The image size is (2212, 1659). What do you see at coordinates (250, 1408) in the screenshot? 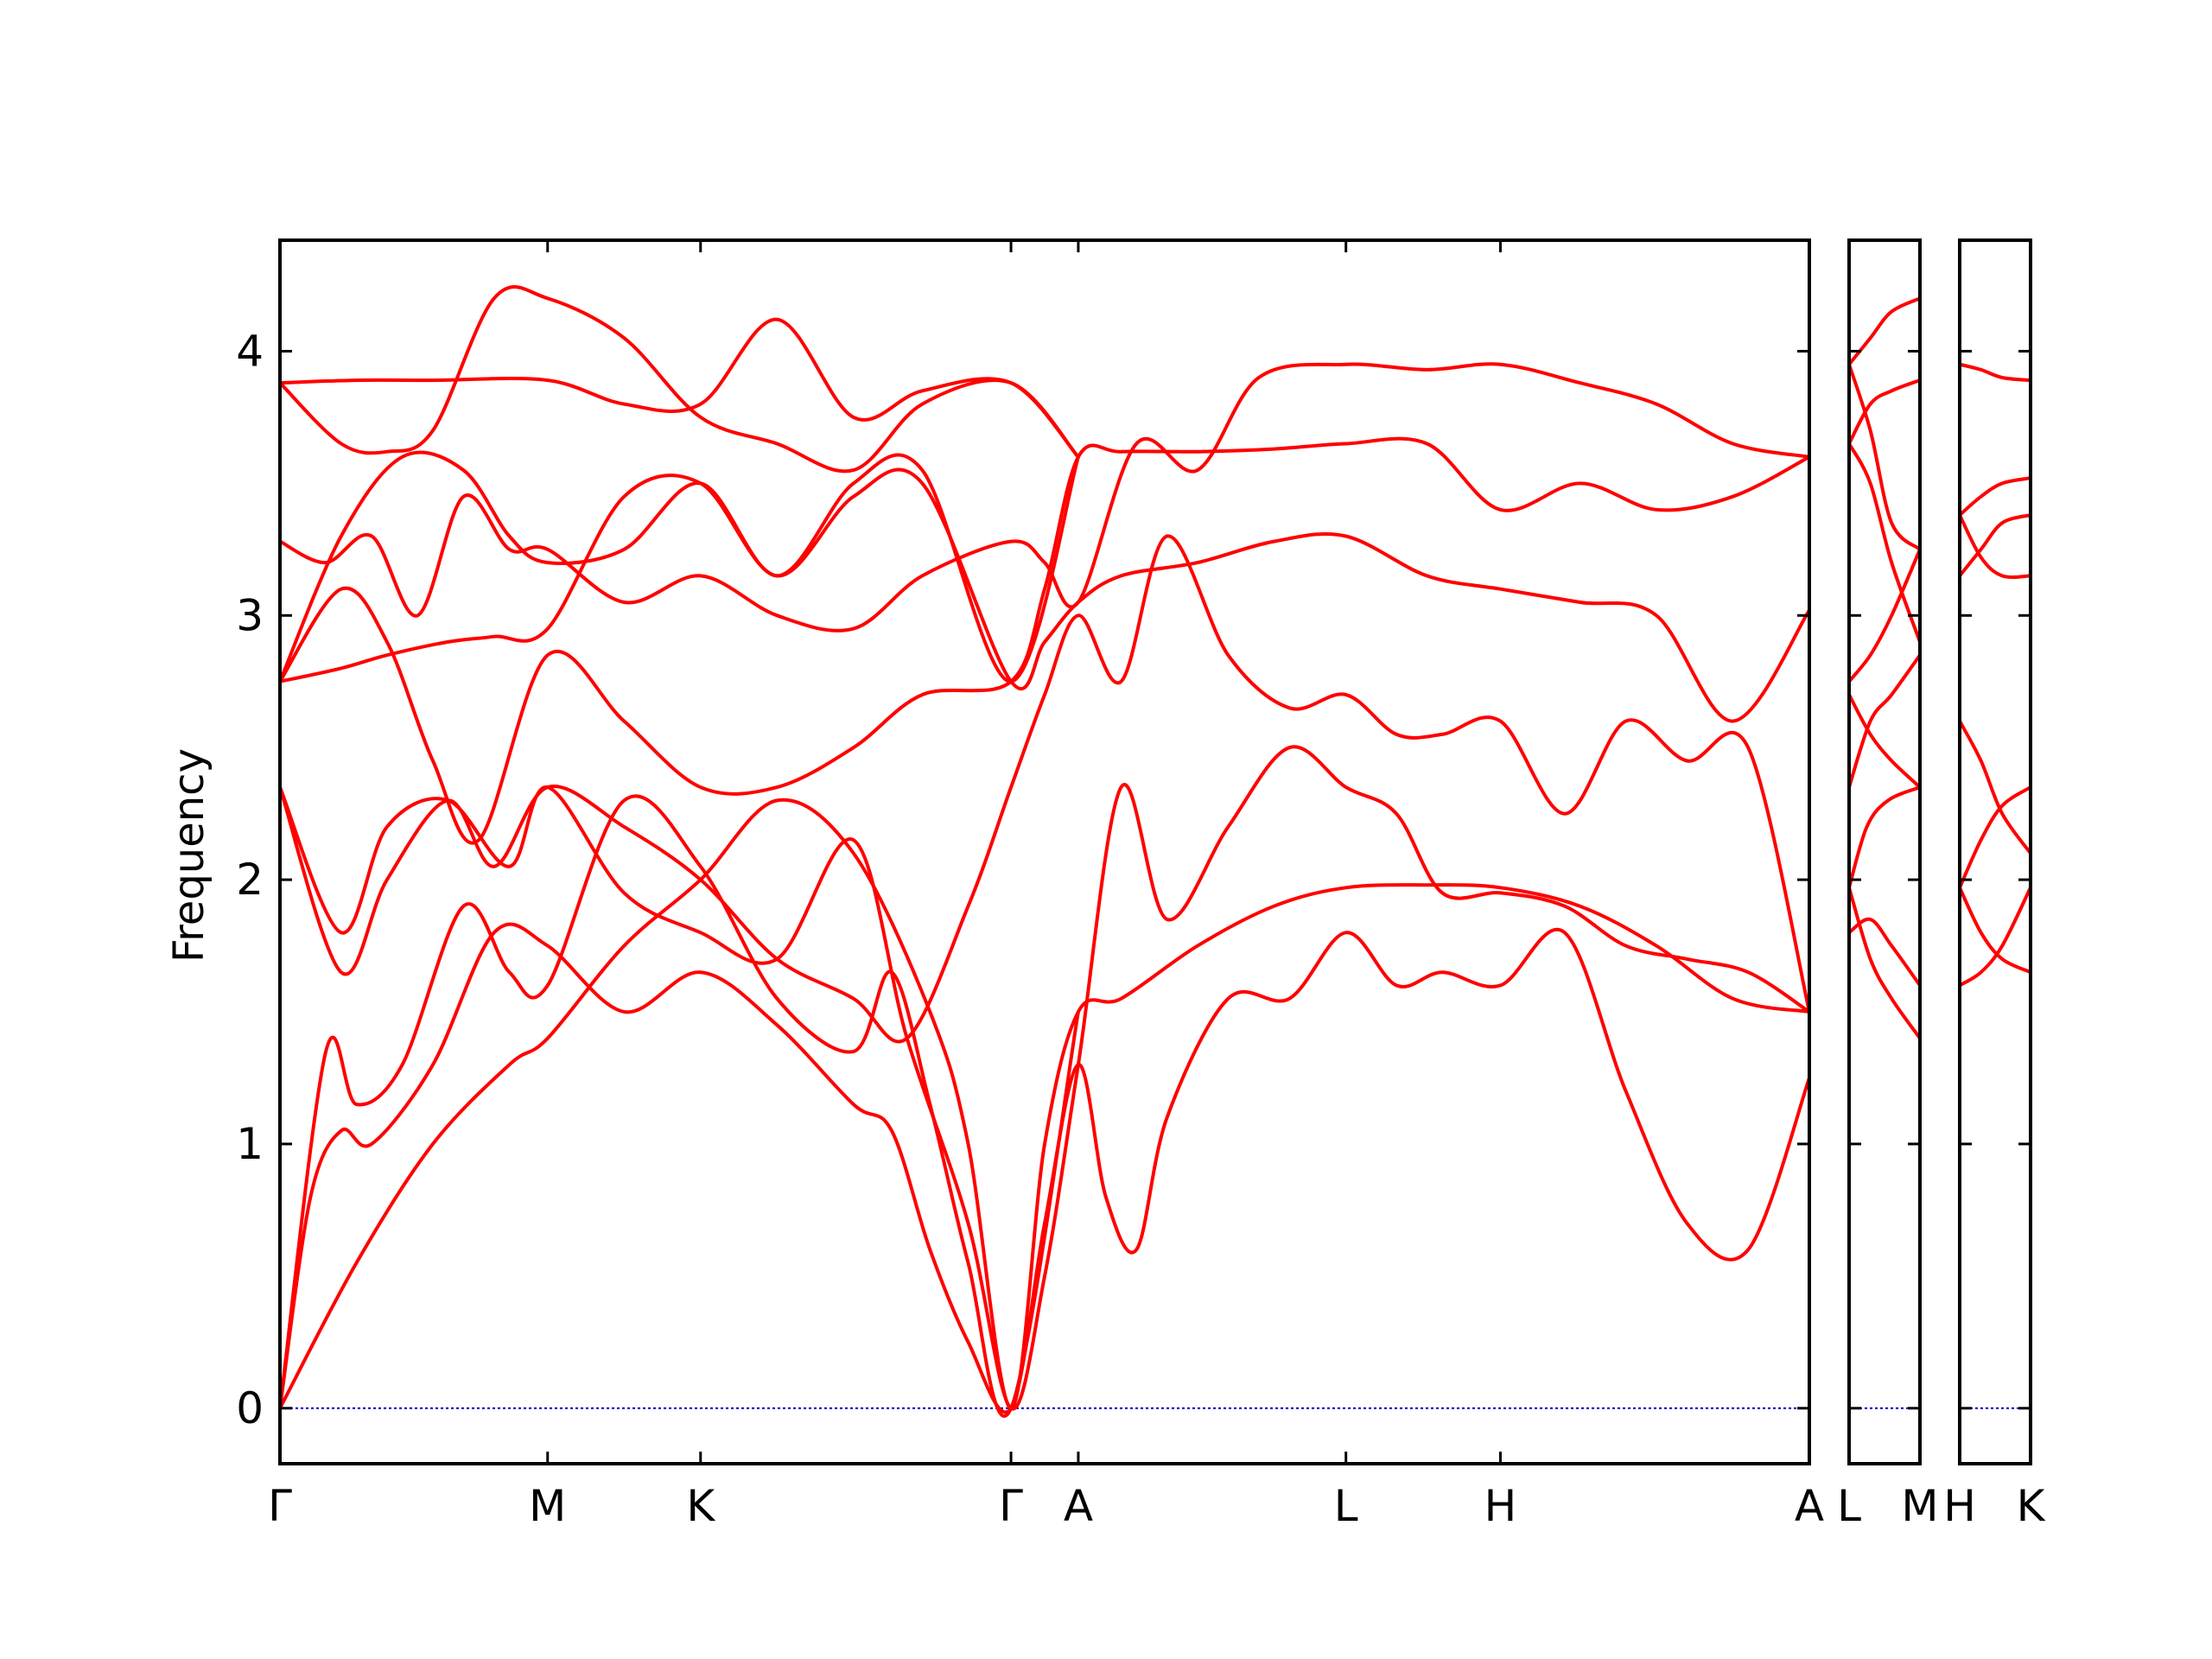
I see `y-tick-label: 0` at bounding box center [250, 1408].